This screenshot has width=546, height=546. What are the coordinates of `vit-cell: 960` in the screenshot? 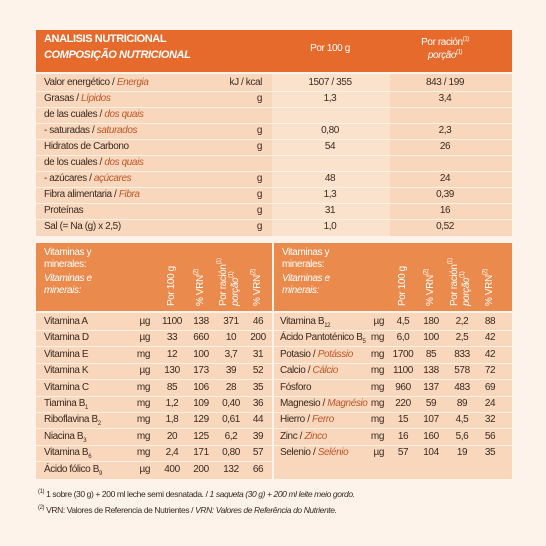 It's located at (403, 387).